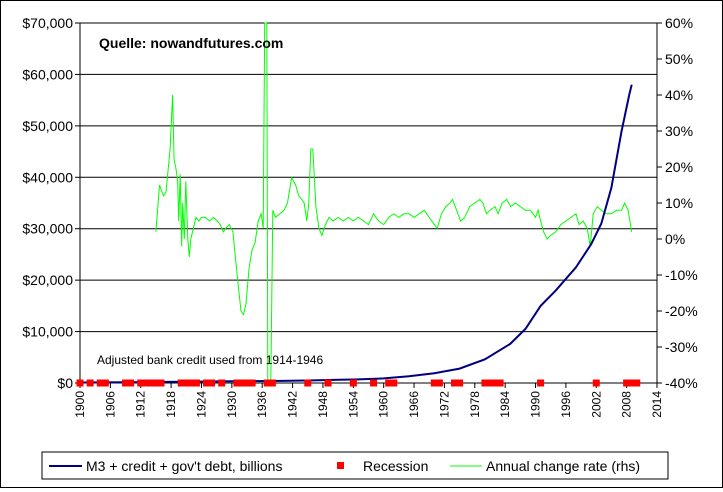  What do you see at coordinates (675, 239) in the screenshot?
I see `right-tick-label: 0%` at bounding box center [675, 239].